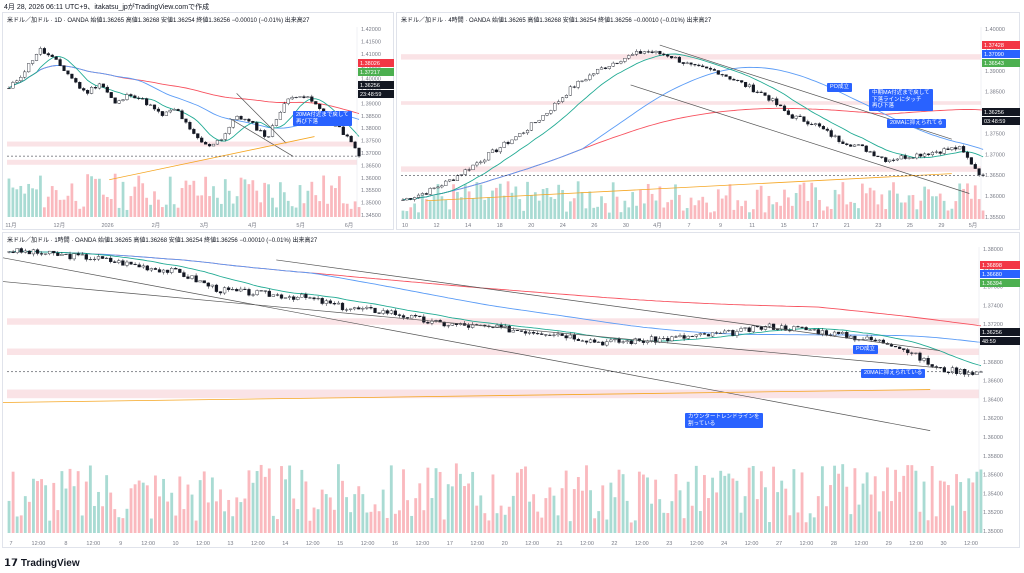 This screenshot has width=1024, height=573. What do you see at coordinates (626, 226) in the screenshot?
I see `time-tick-label: 30` at bounding box center [626, 226].